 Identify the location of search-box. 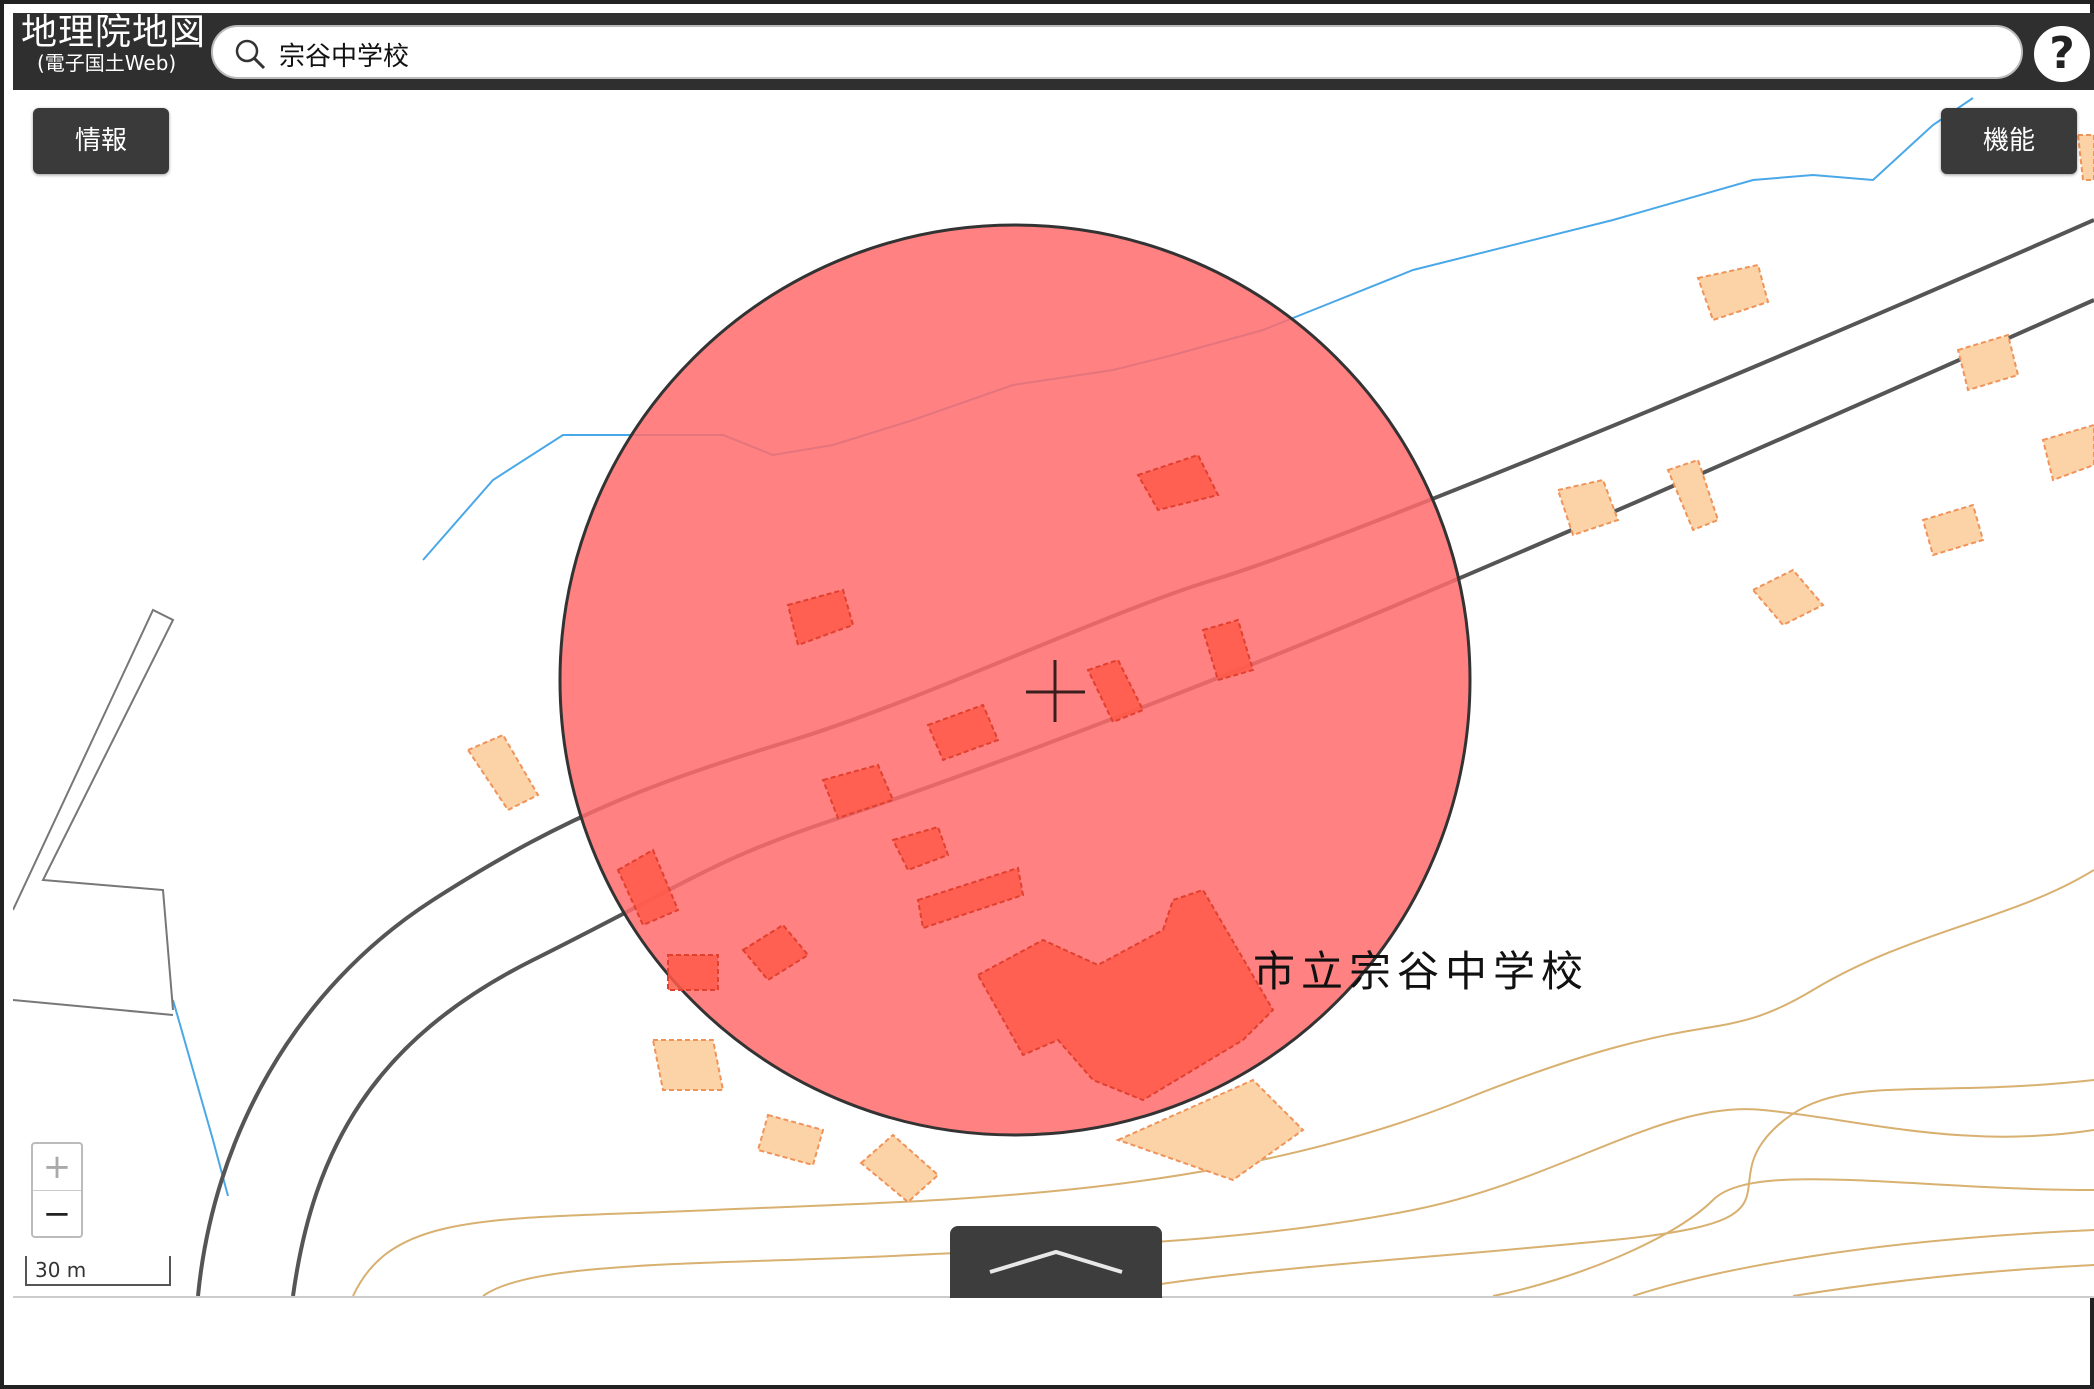
(1117, 52).